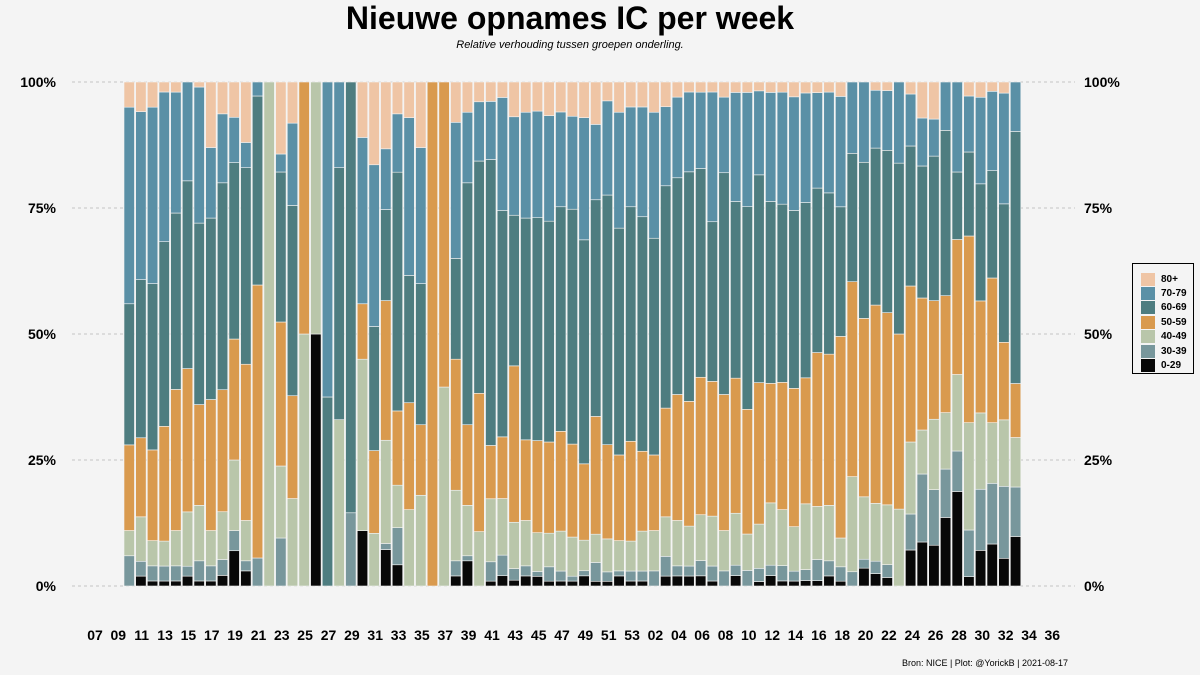 Image resolution: width=1200 pixels, height=675 pixels. What do you see at coordinates (1167, 365) in the screenshot?
I see `legend-item: 0-29` at bounding box center [1167, 365].